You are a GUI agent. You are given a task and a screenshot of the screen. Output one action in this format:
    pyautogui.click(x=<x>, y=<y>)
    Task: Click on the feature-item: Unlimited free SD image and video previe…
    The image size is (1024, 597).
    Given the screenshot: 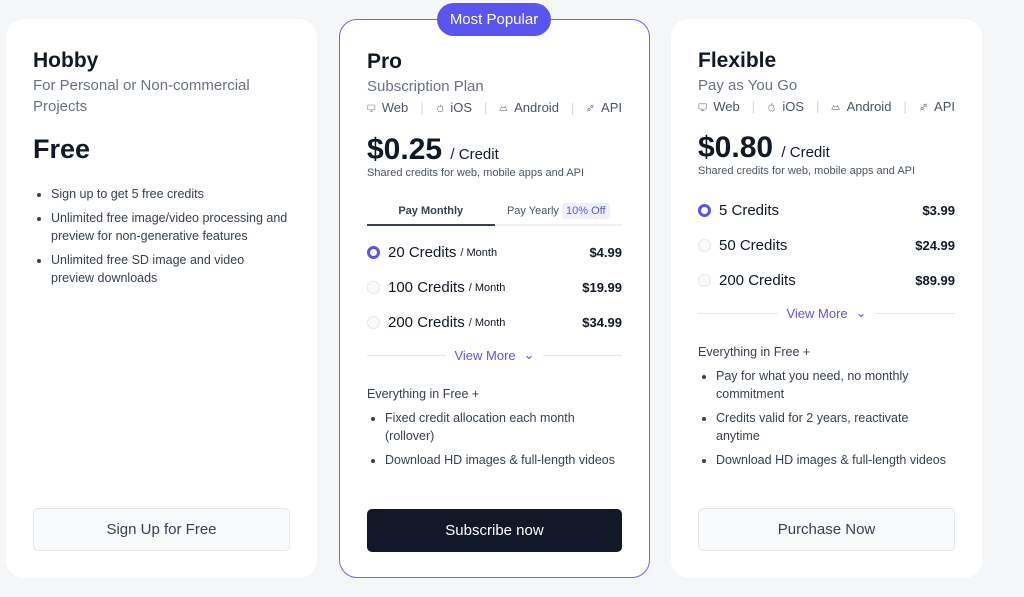 What is the action you would take?
    pyautogui.click(x=170, y=269)
    